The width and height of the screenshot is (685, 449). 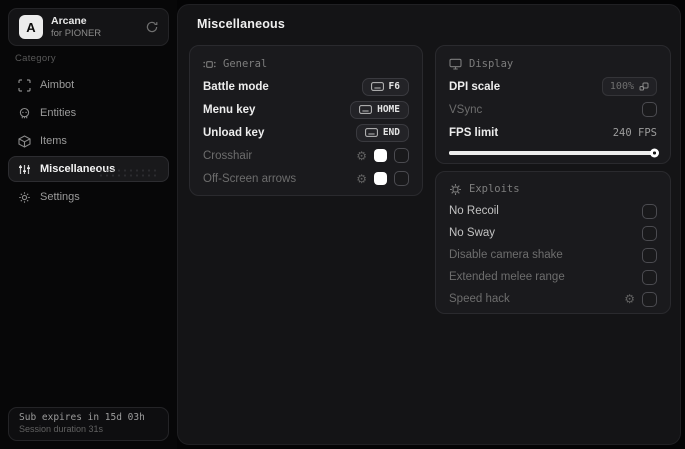 What do you see at coordinates (228, 155) in the screenshot?
I see `setting-label: Crosshair` at bounding box center [228, 155].